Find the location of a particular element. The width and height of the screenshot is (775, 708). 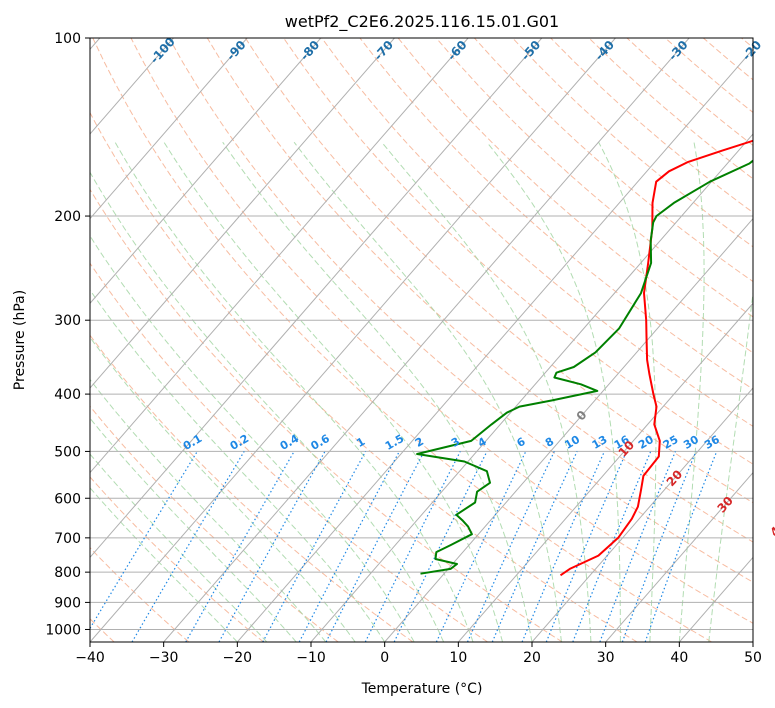

isotherm-label: -50 is located at coordinates (530, 50).